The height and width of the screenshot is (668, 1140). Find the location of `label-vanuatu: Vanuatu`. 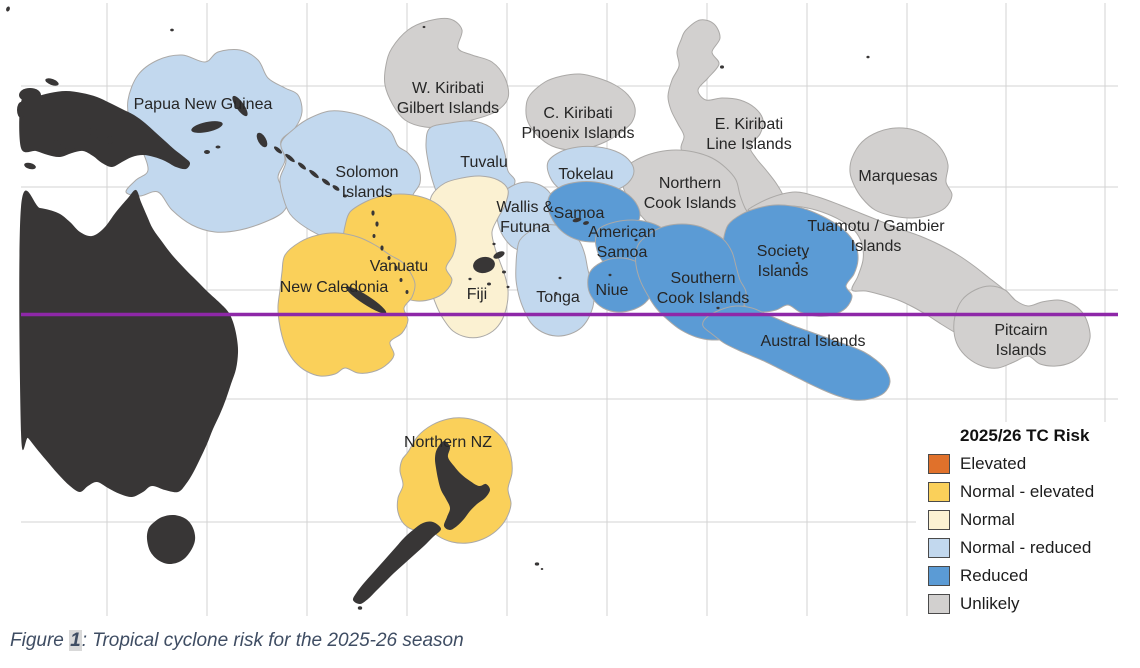

label-vanuatu: Vanuatu is located at coordinates (399, 266).